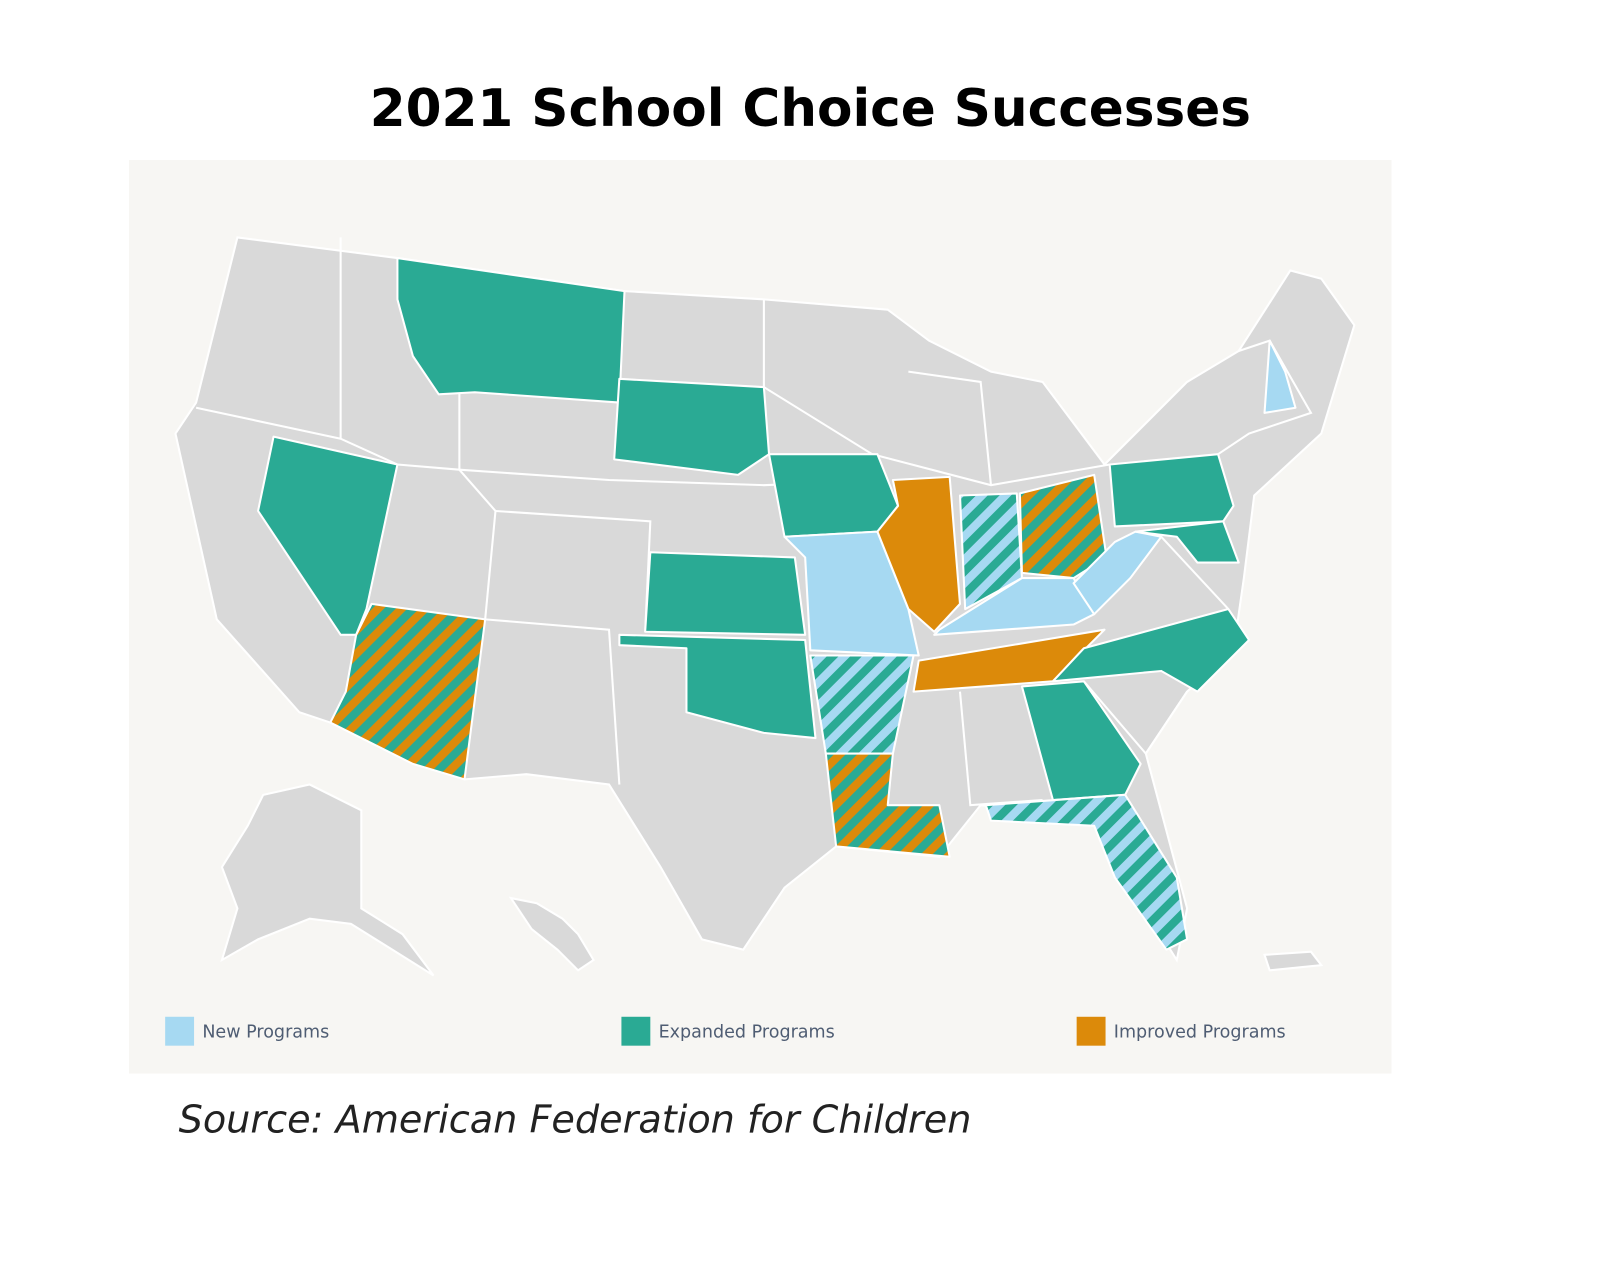 Image resolution: width=1600 pixels, height=1280 pixels. What do you see at coordinates (1171, 490) in the screenshot?
I see `pennsylvania` at bounding box center [1171, 490].